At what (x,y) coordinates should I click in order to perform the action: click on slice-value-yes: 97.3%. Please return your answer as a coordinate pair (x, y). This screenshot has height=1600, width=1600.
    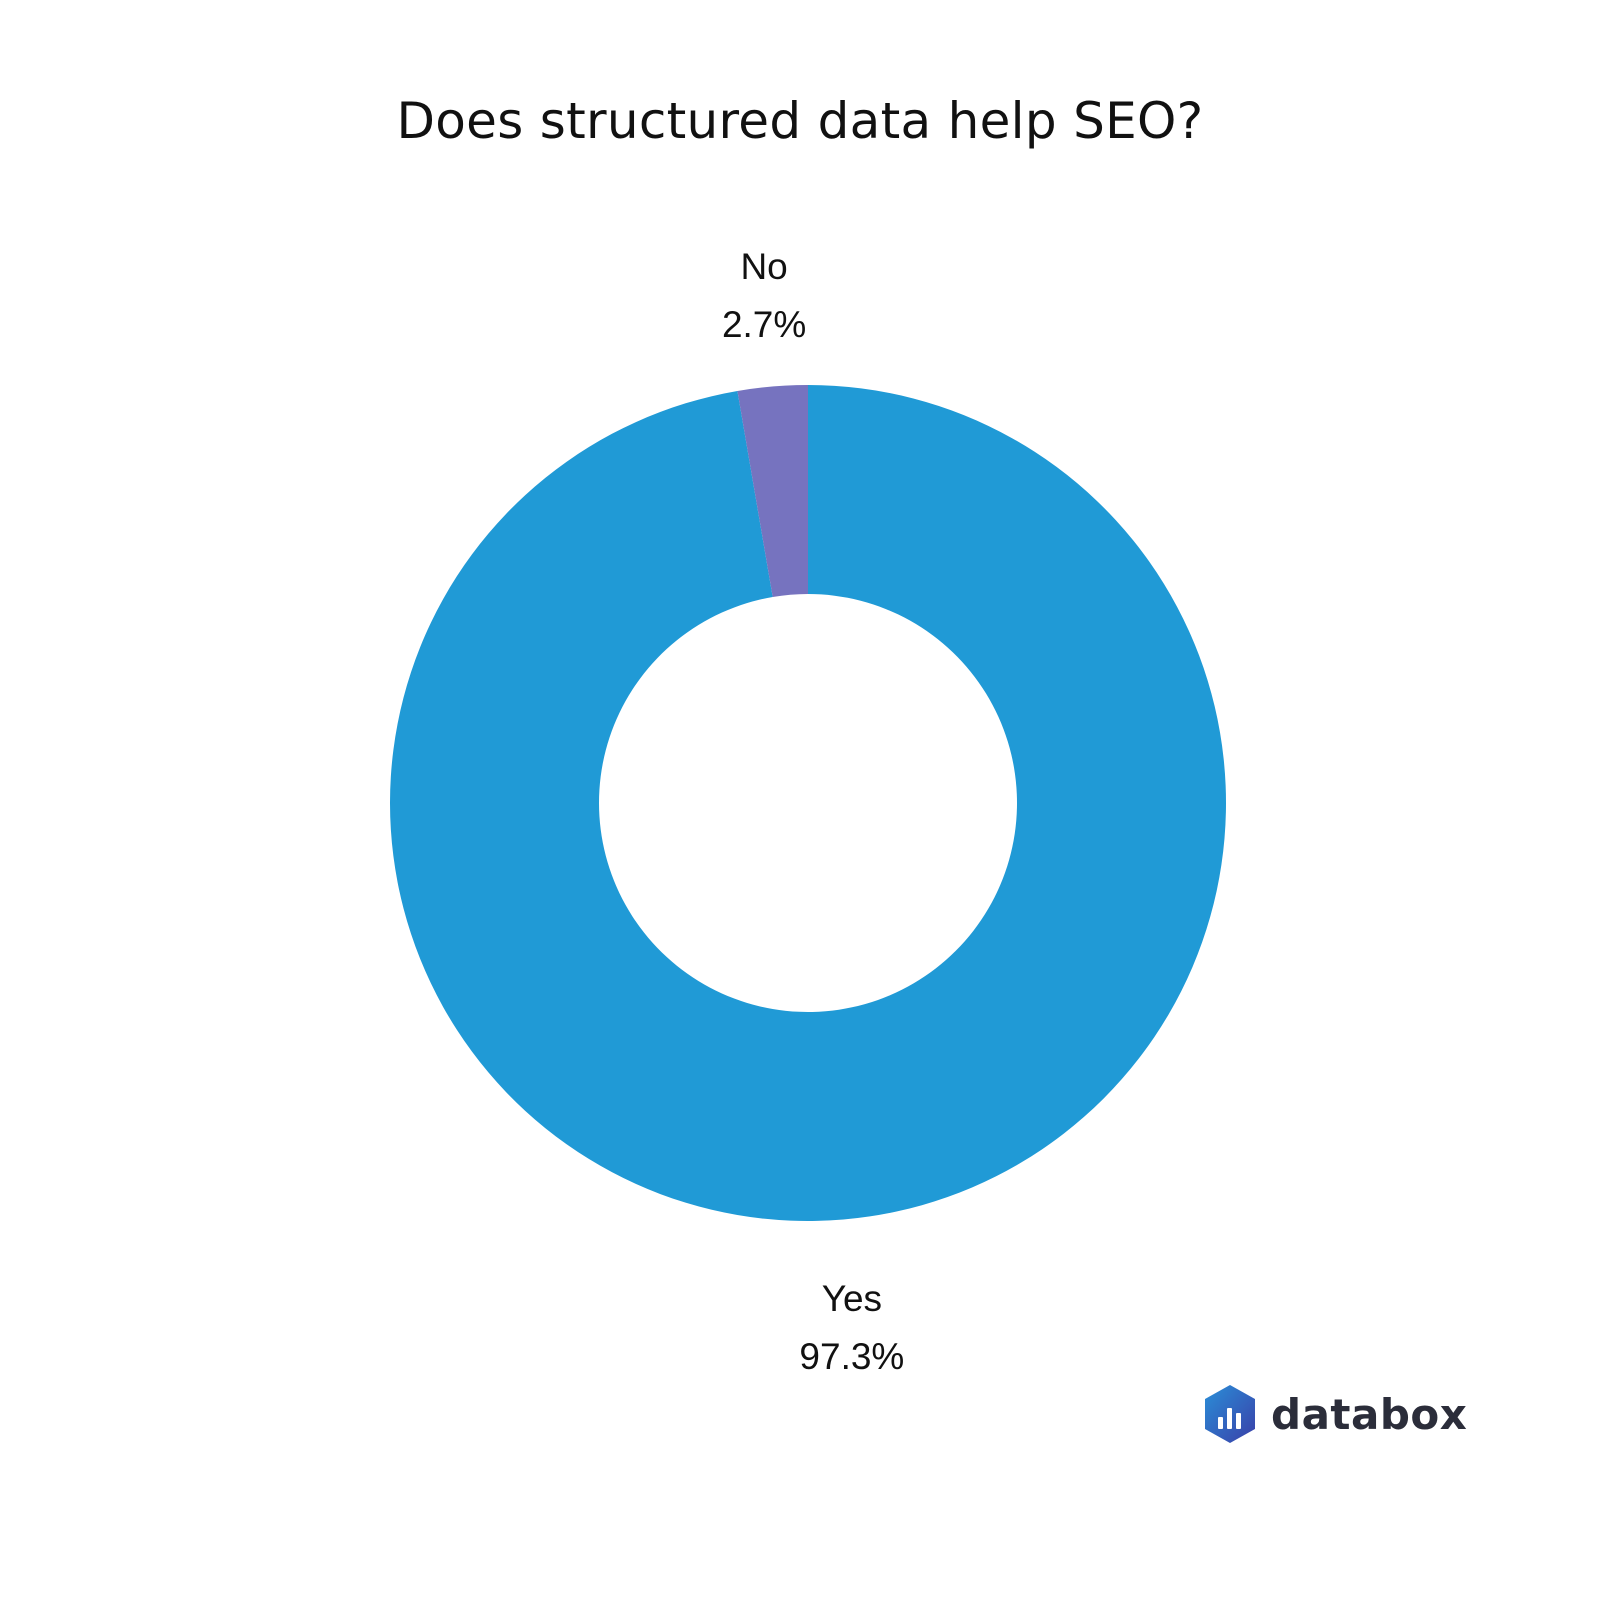
    Looking at the image, I should click on (851, 1356).